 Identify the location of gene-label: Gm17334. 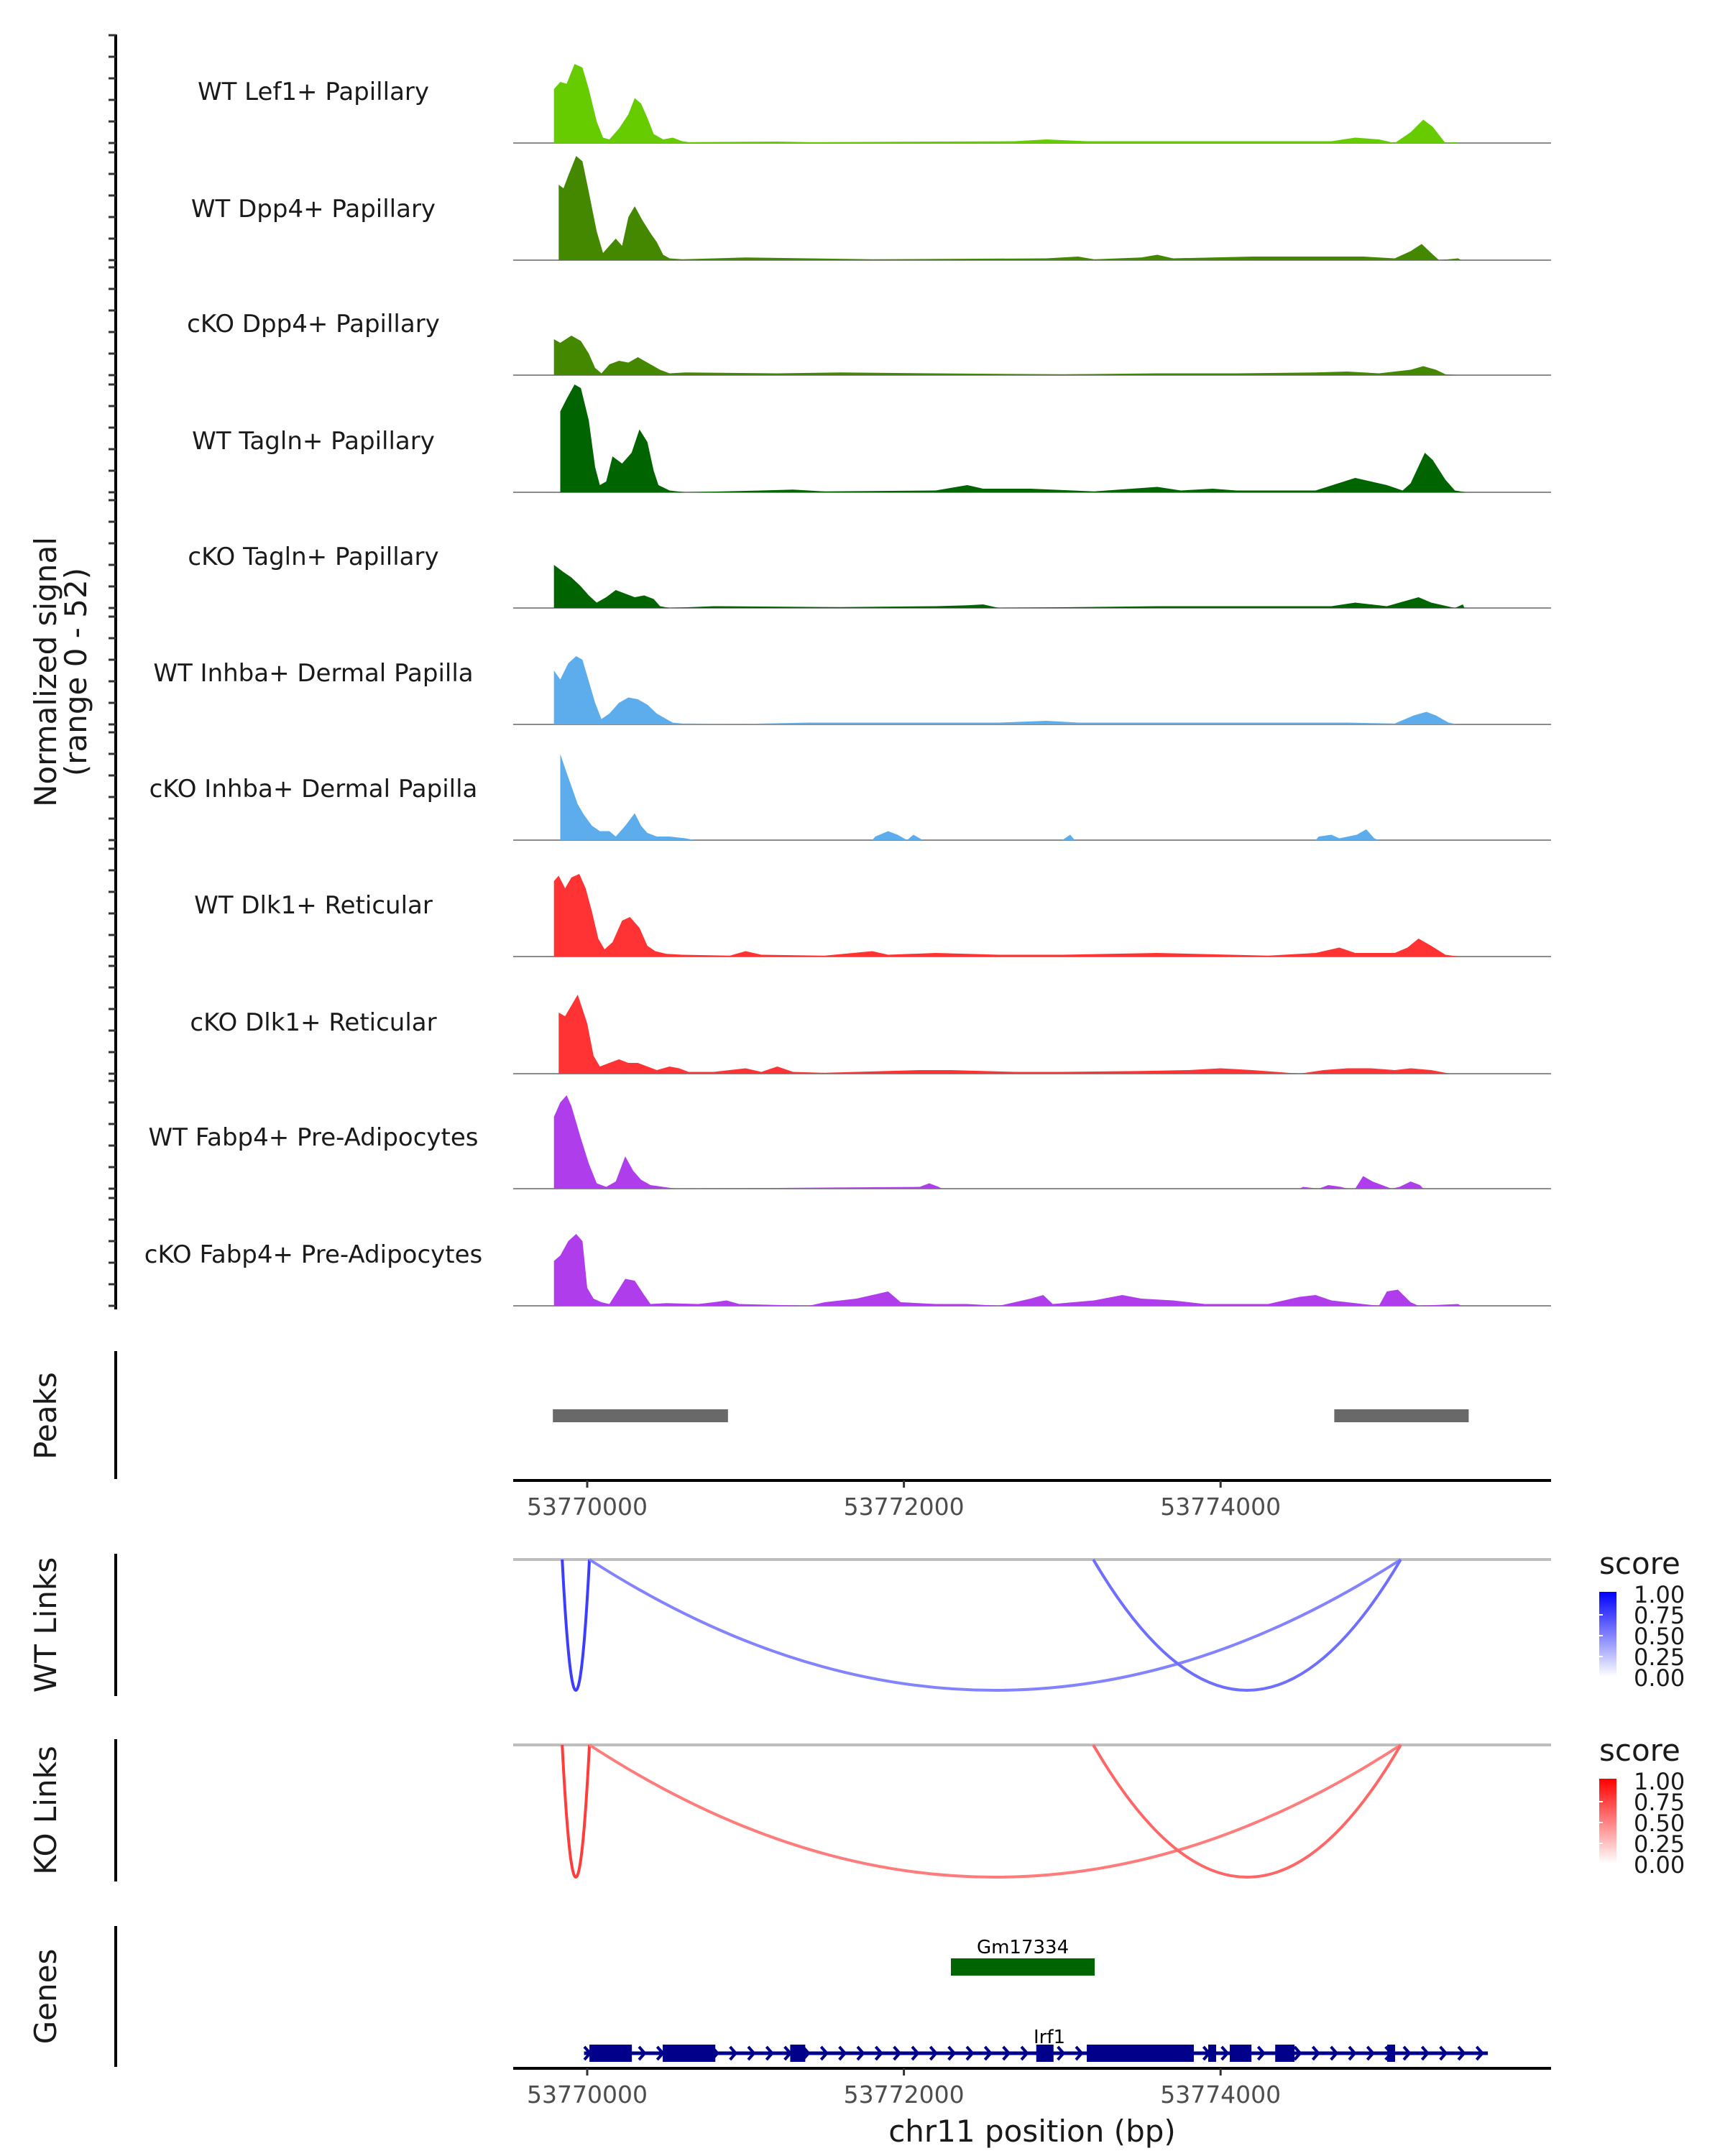
(1023, 1947).